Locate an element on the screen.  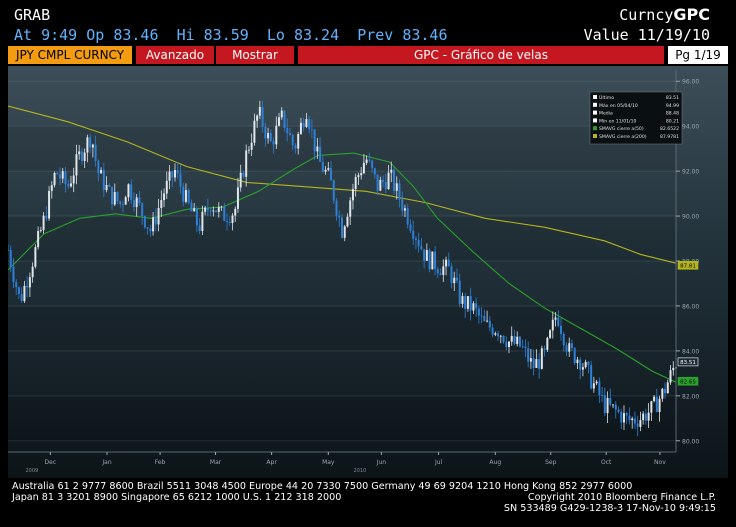
last-value-label: 82.65 is located at coordinates (688, 382).